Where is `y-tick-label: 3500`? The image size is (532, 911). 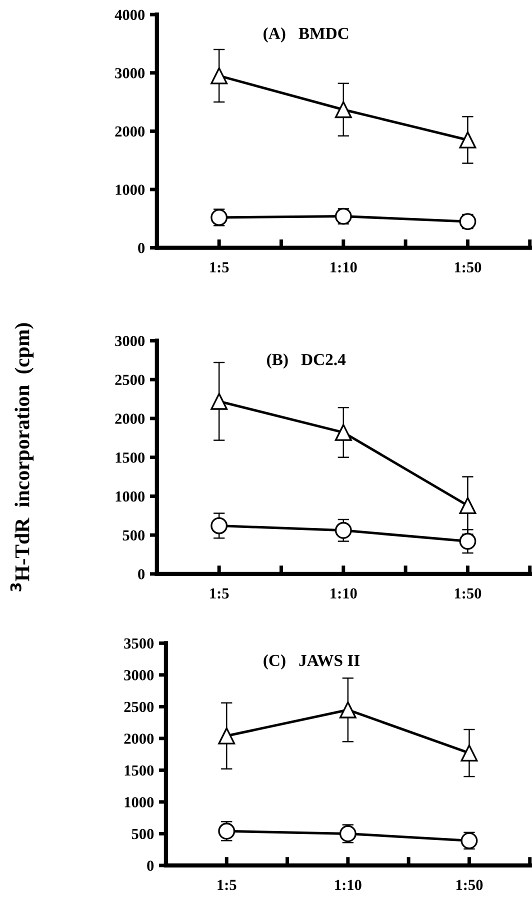
y-tick-label: 3500 is located at coordinates (139, 643).